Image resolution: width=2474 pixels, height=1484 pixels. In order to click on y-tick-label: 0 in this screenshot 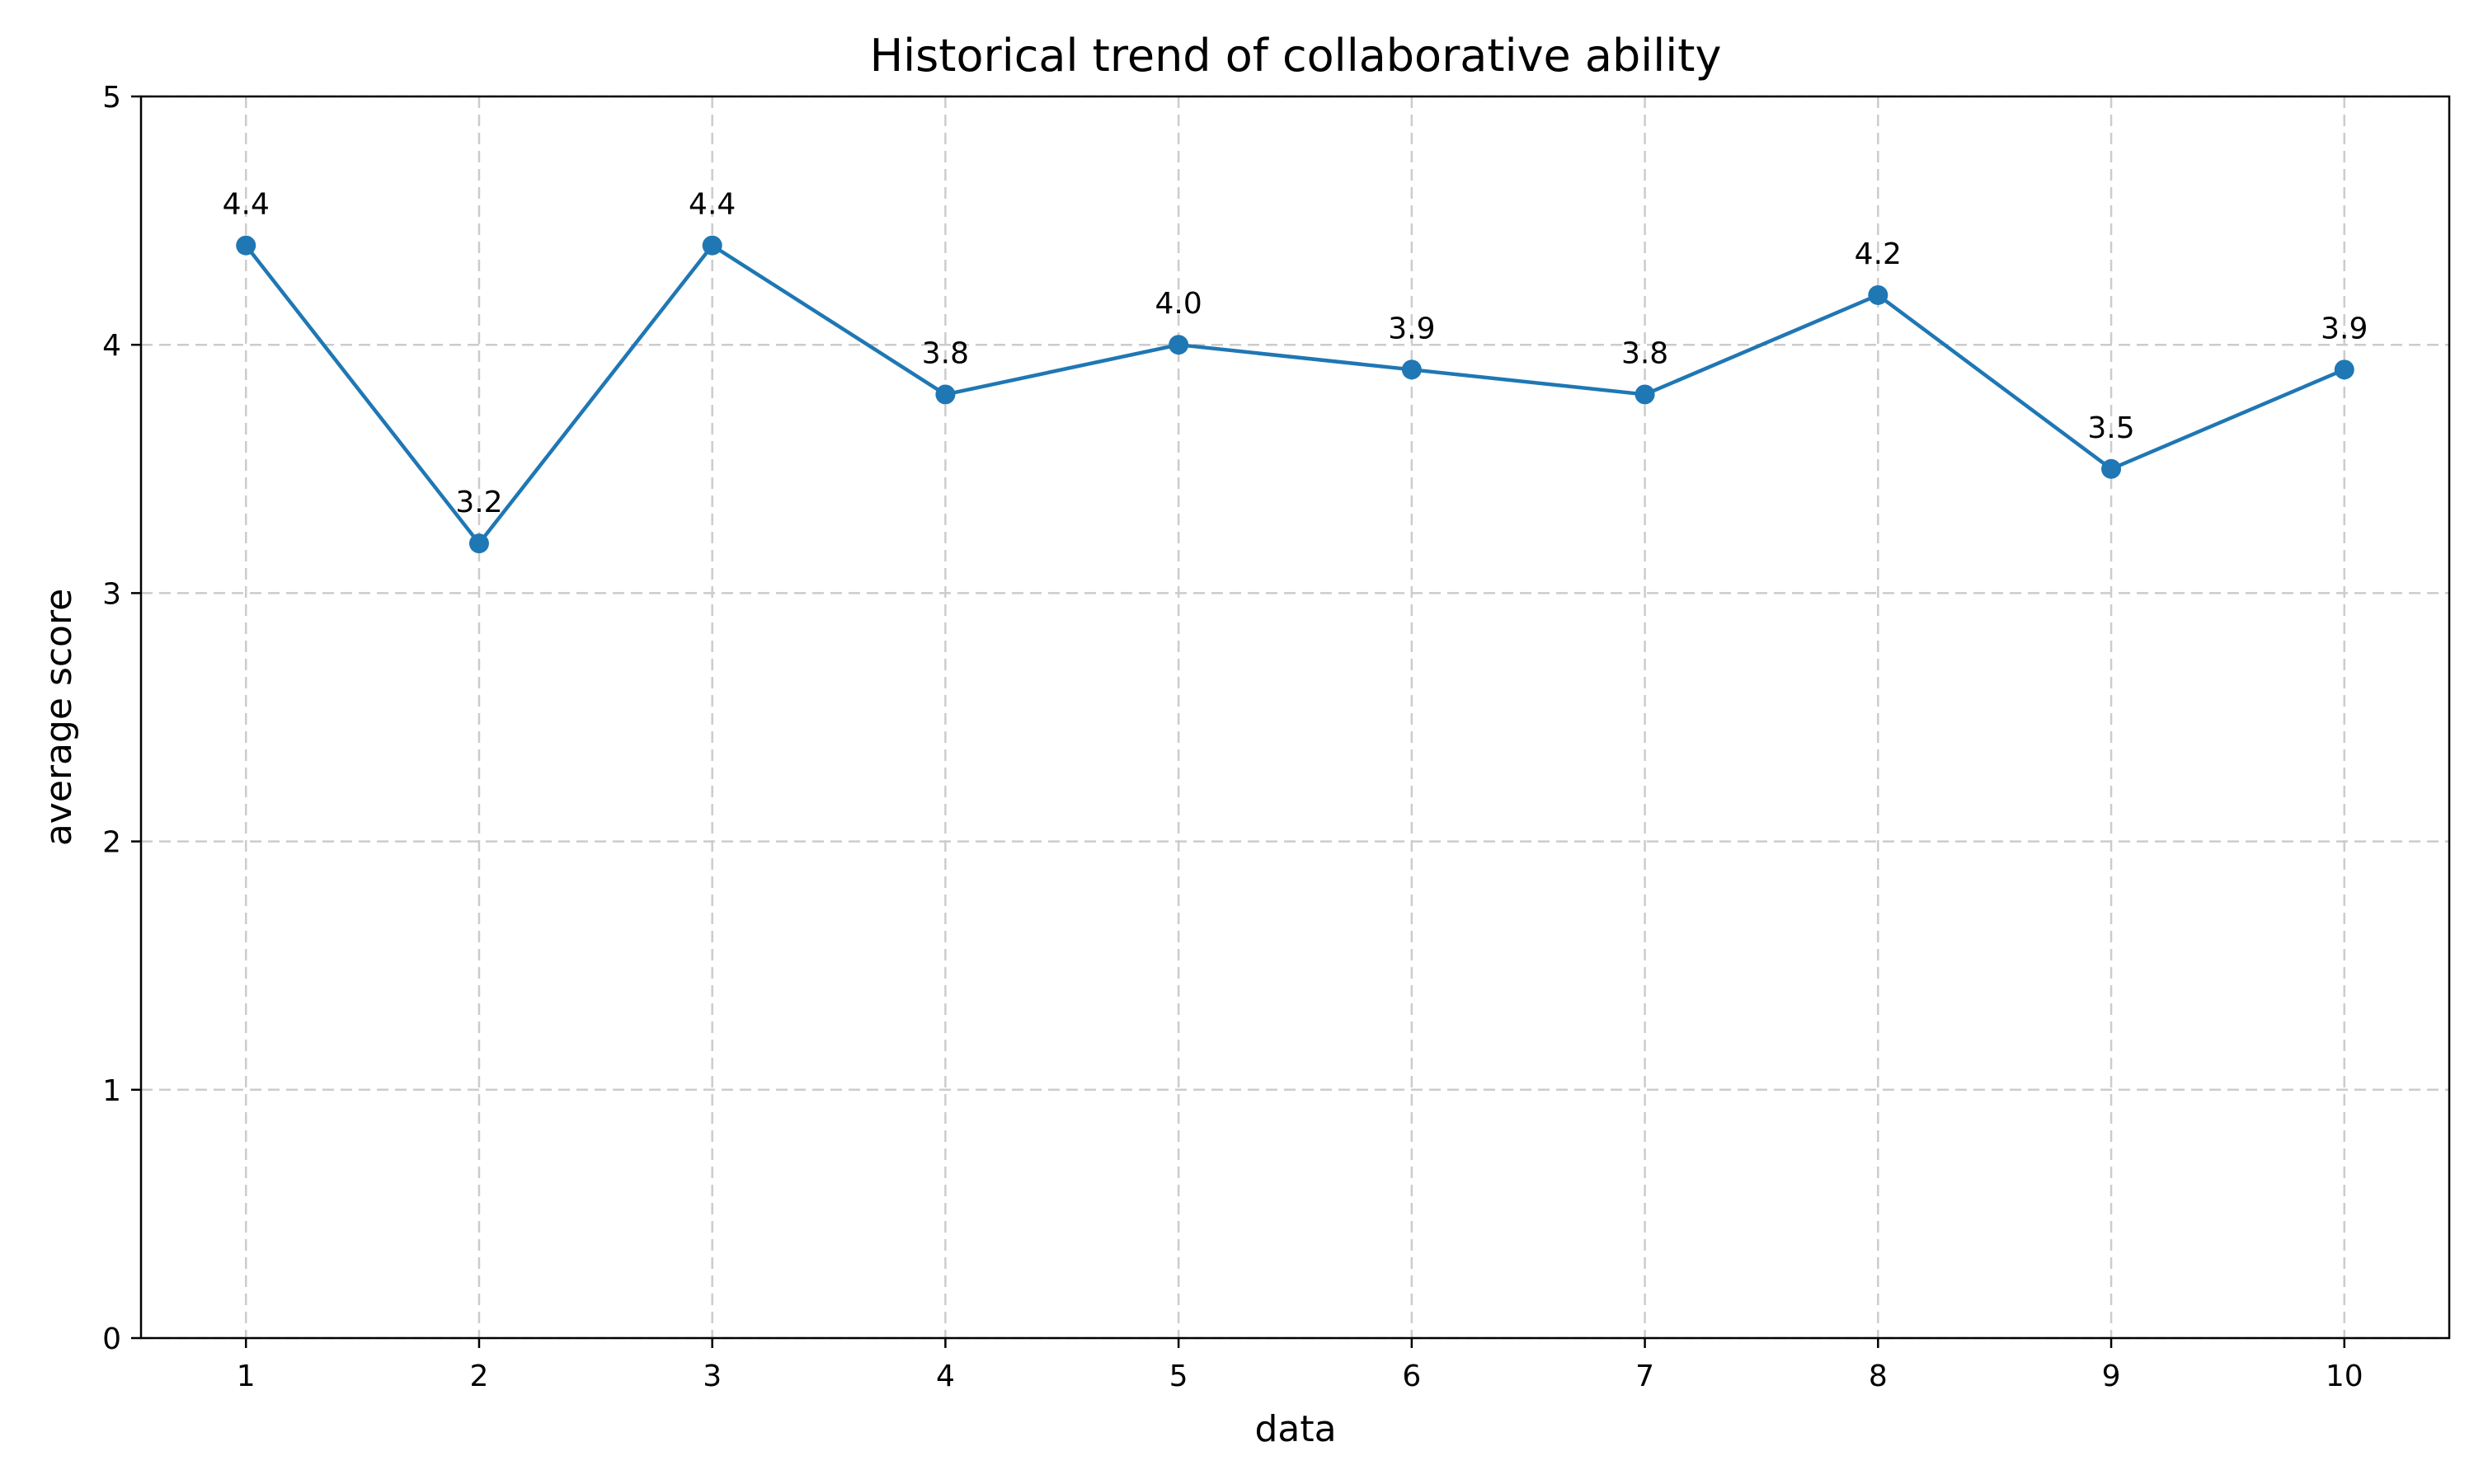, I will do `click(111, 1339)`.